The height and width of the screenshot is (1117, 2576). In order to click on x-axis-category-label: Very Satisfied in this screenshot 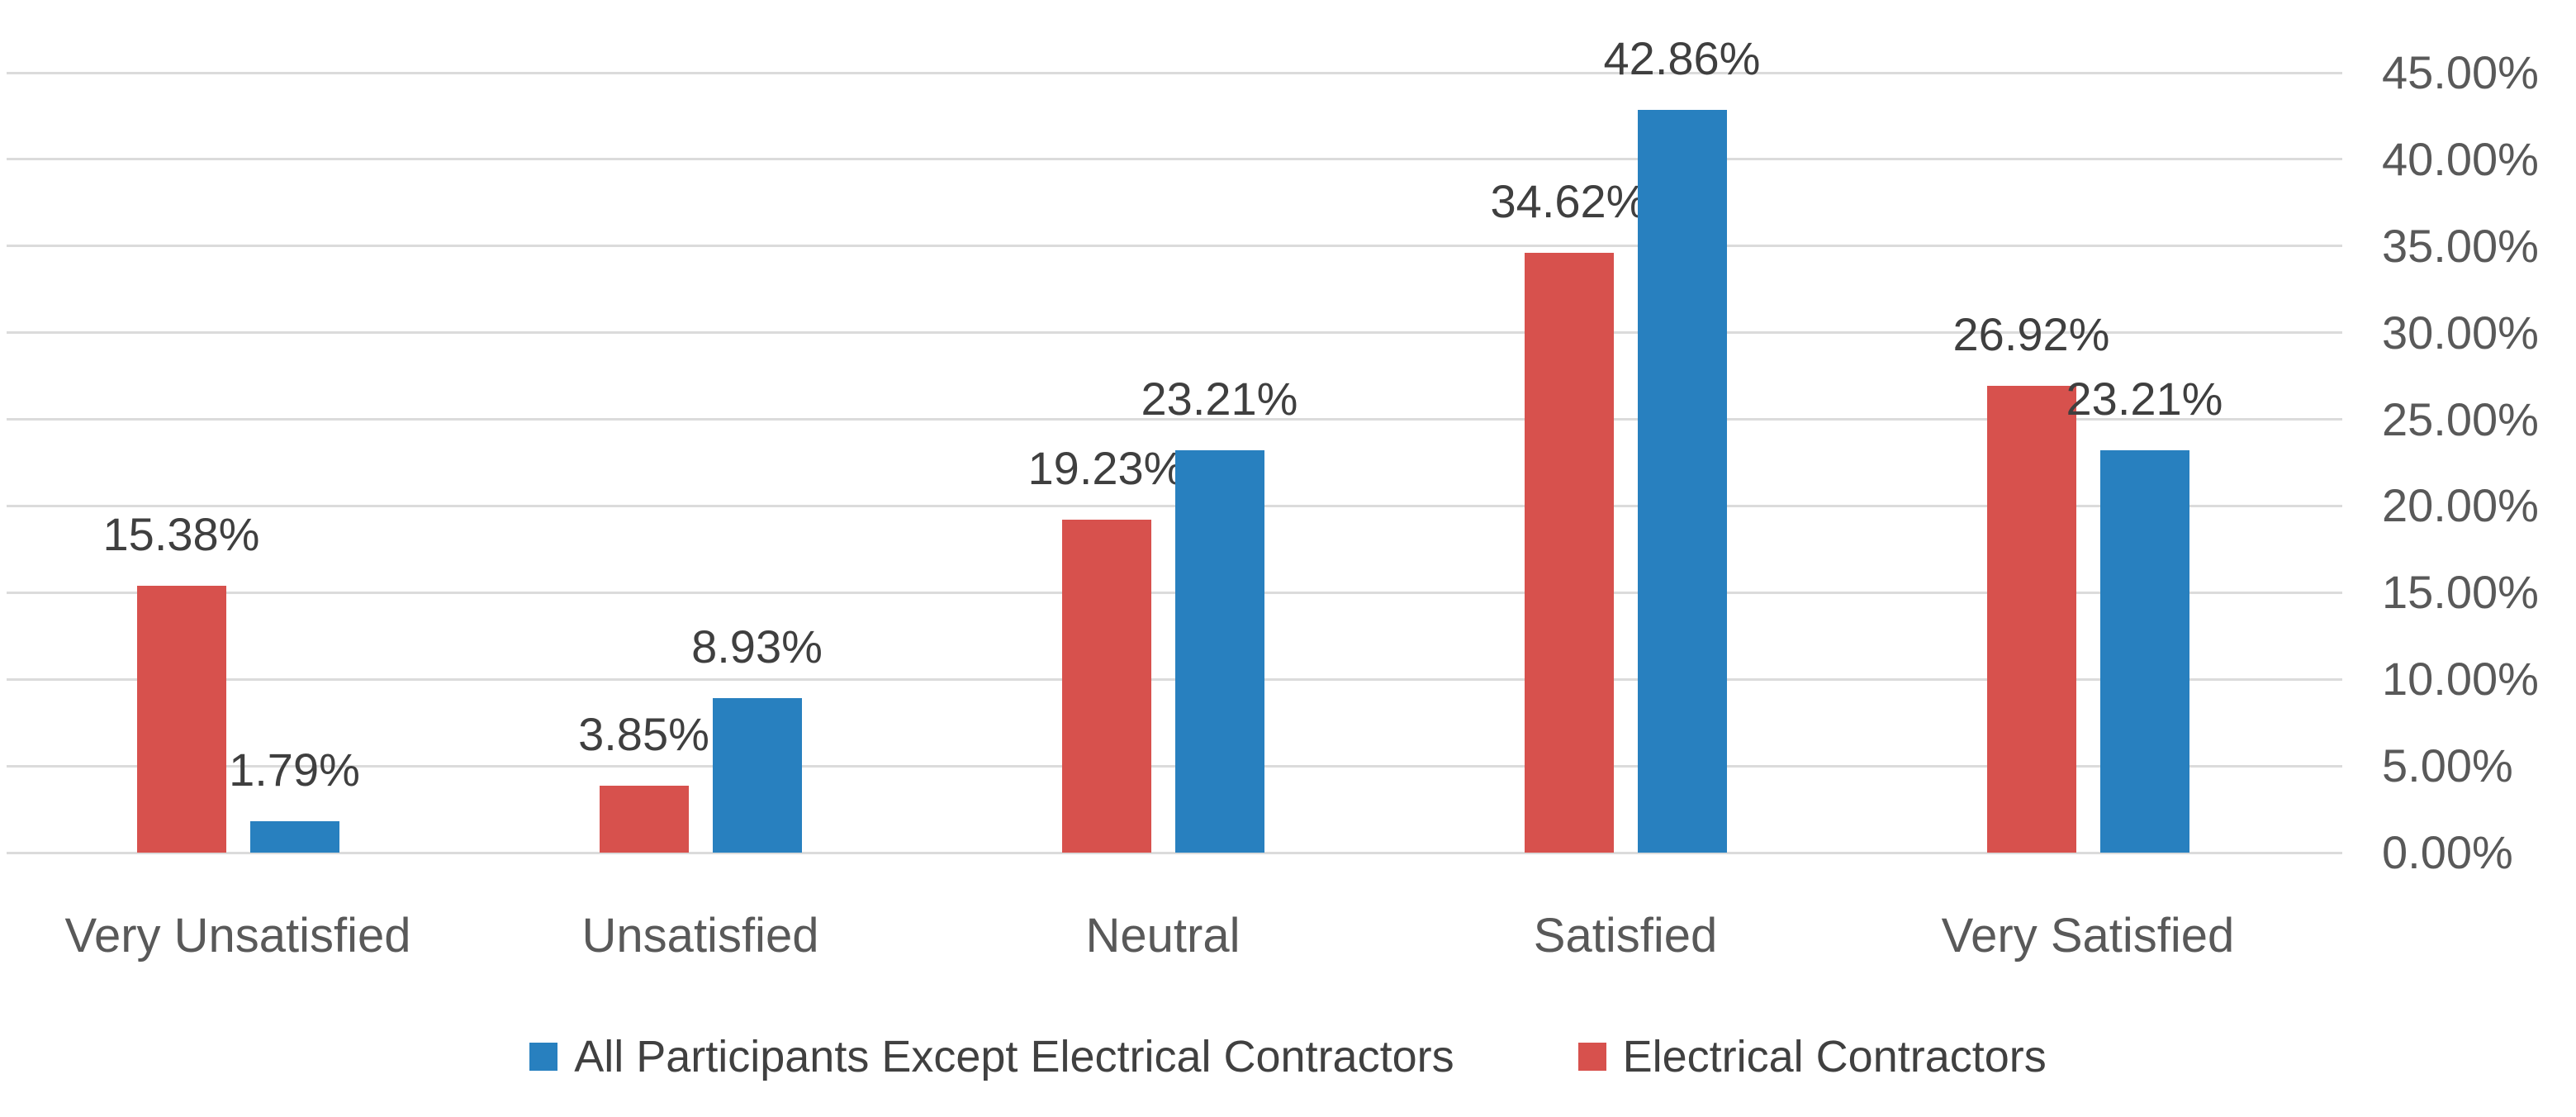, I will do `click(2088, 936)`.